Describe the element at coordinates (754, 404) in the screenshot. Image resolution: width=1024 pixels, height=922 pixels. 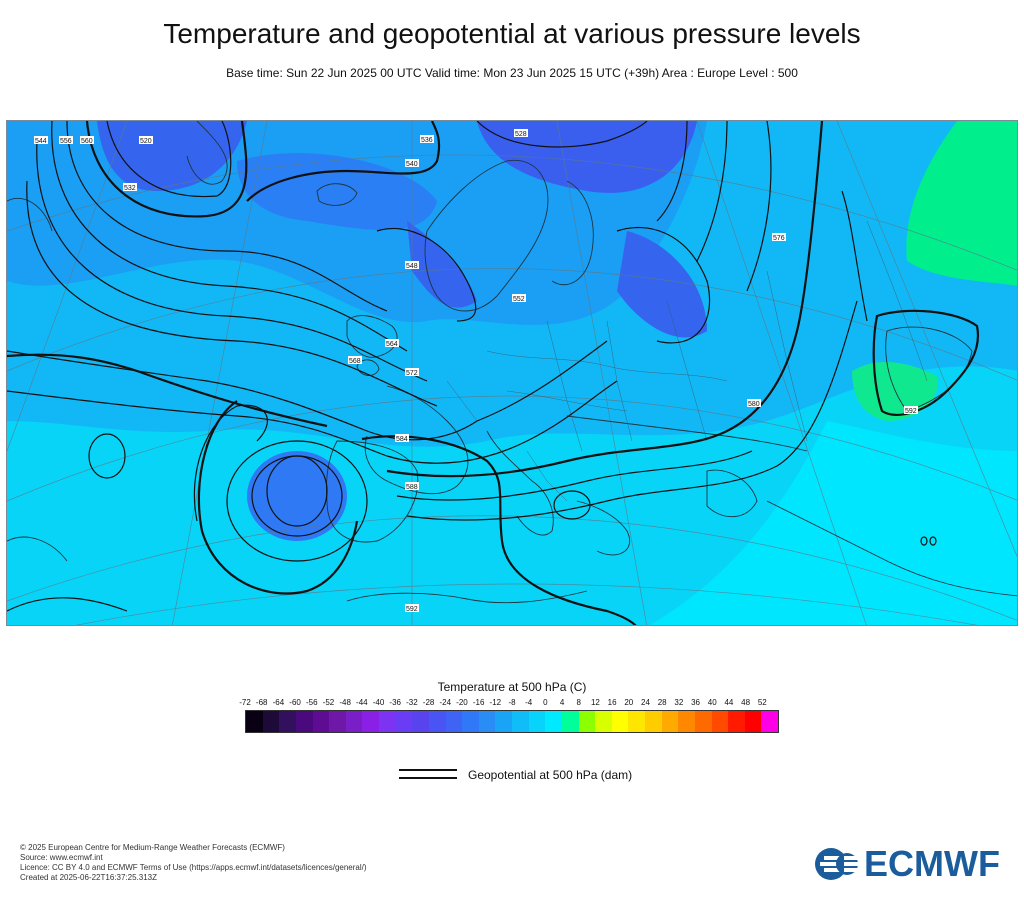
I see `contour-label: 580` at that location.